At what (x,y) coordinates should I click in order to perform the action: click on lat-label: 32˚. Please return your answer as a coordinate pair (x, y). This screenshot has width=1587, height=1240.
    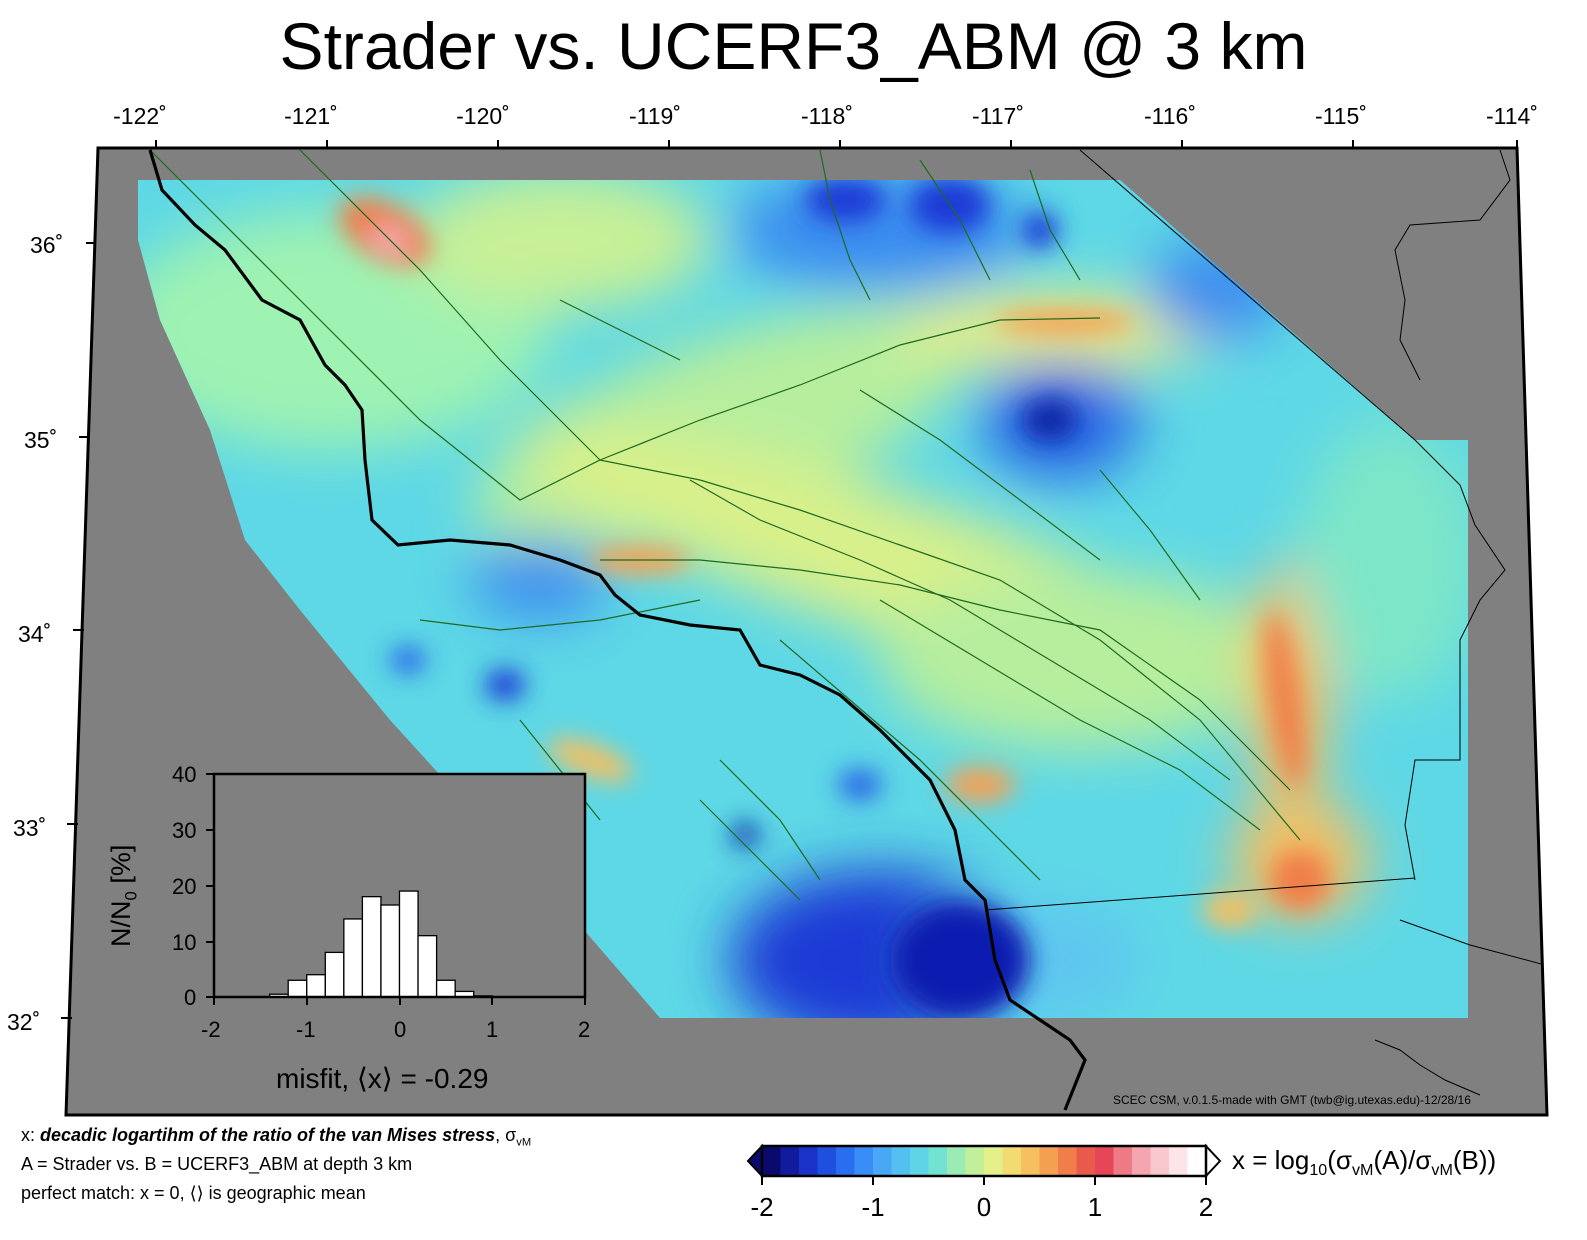
    Looking at the image, I should click on (24, 1022).